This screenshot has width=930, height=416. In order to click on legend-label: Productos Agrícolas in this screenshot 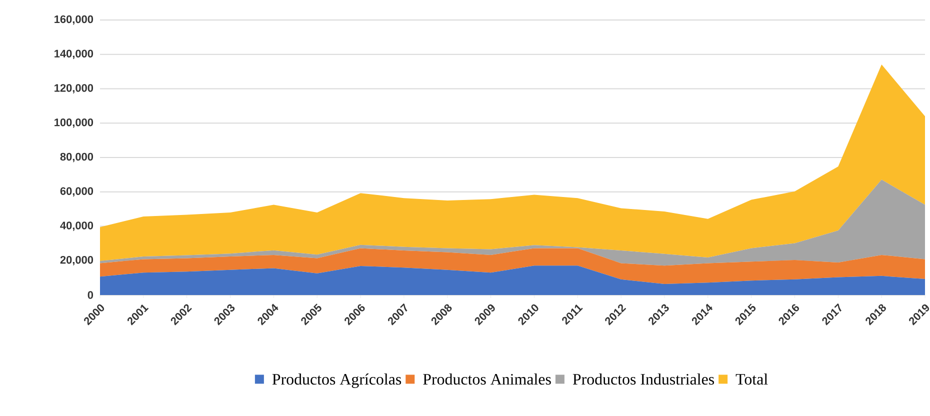, I will do `click(337, 380)`.